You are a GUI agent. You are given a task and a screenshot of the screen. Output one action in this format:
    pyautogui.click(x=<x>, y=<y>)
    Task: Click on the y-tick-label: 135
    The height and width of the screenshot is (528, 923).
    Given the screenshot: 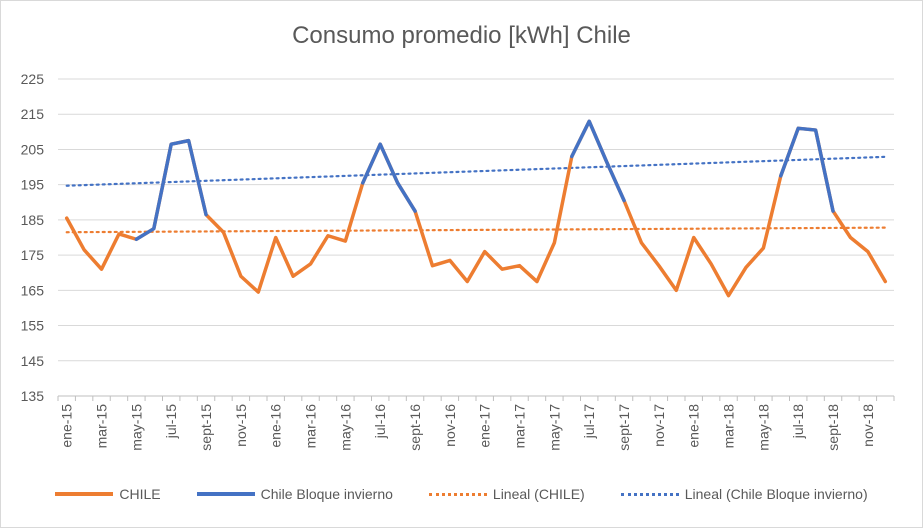 What is the action you would take?
    pyautogui.click(x=33, y=396)
    